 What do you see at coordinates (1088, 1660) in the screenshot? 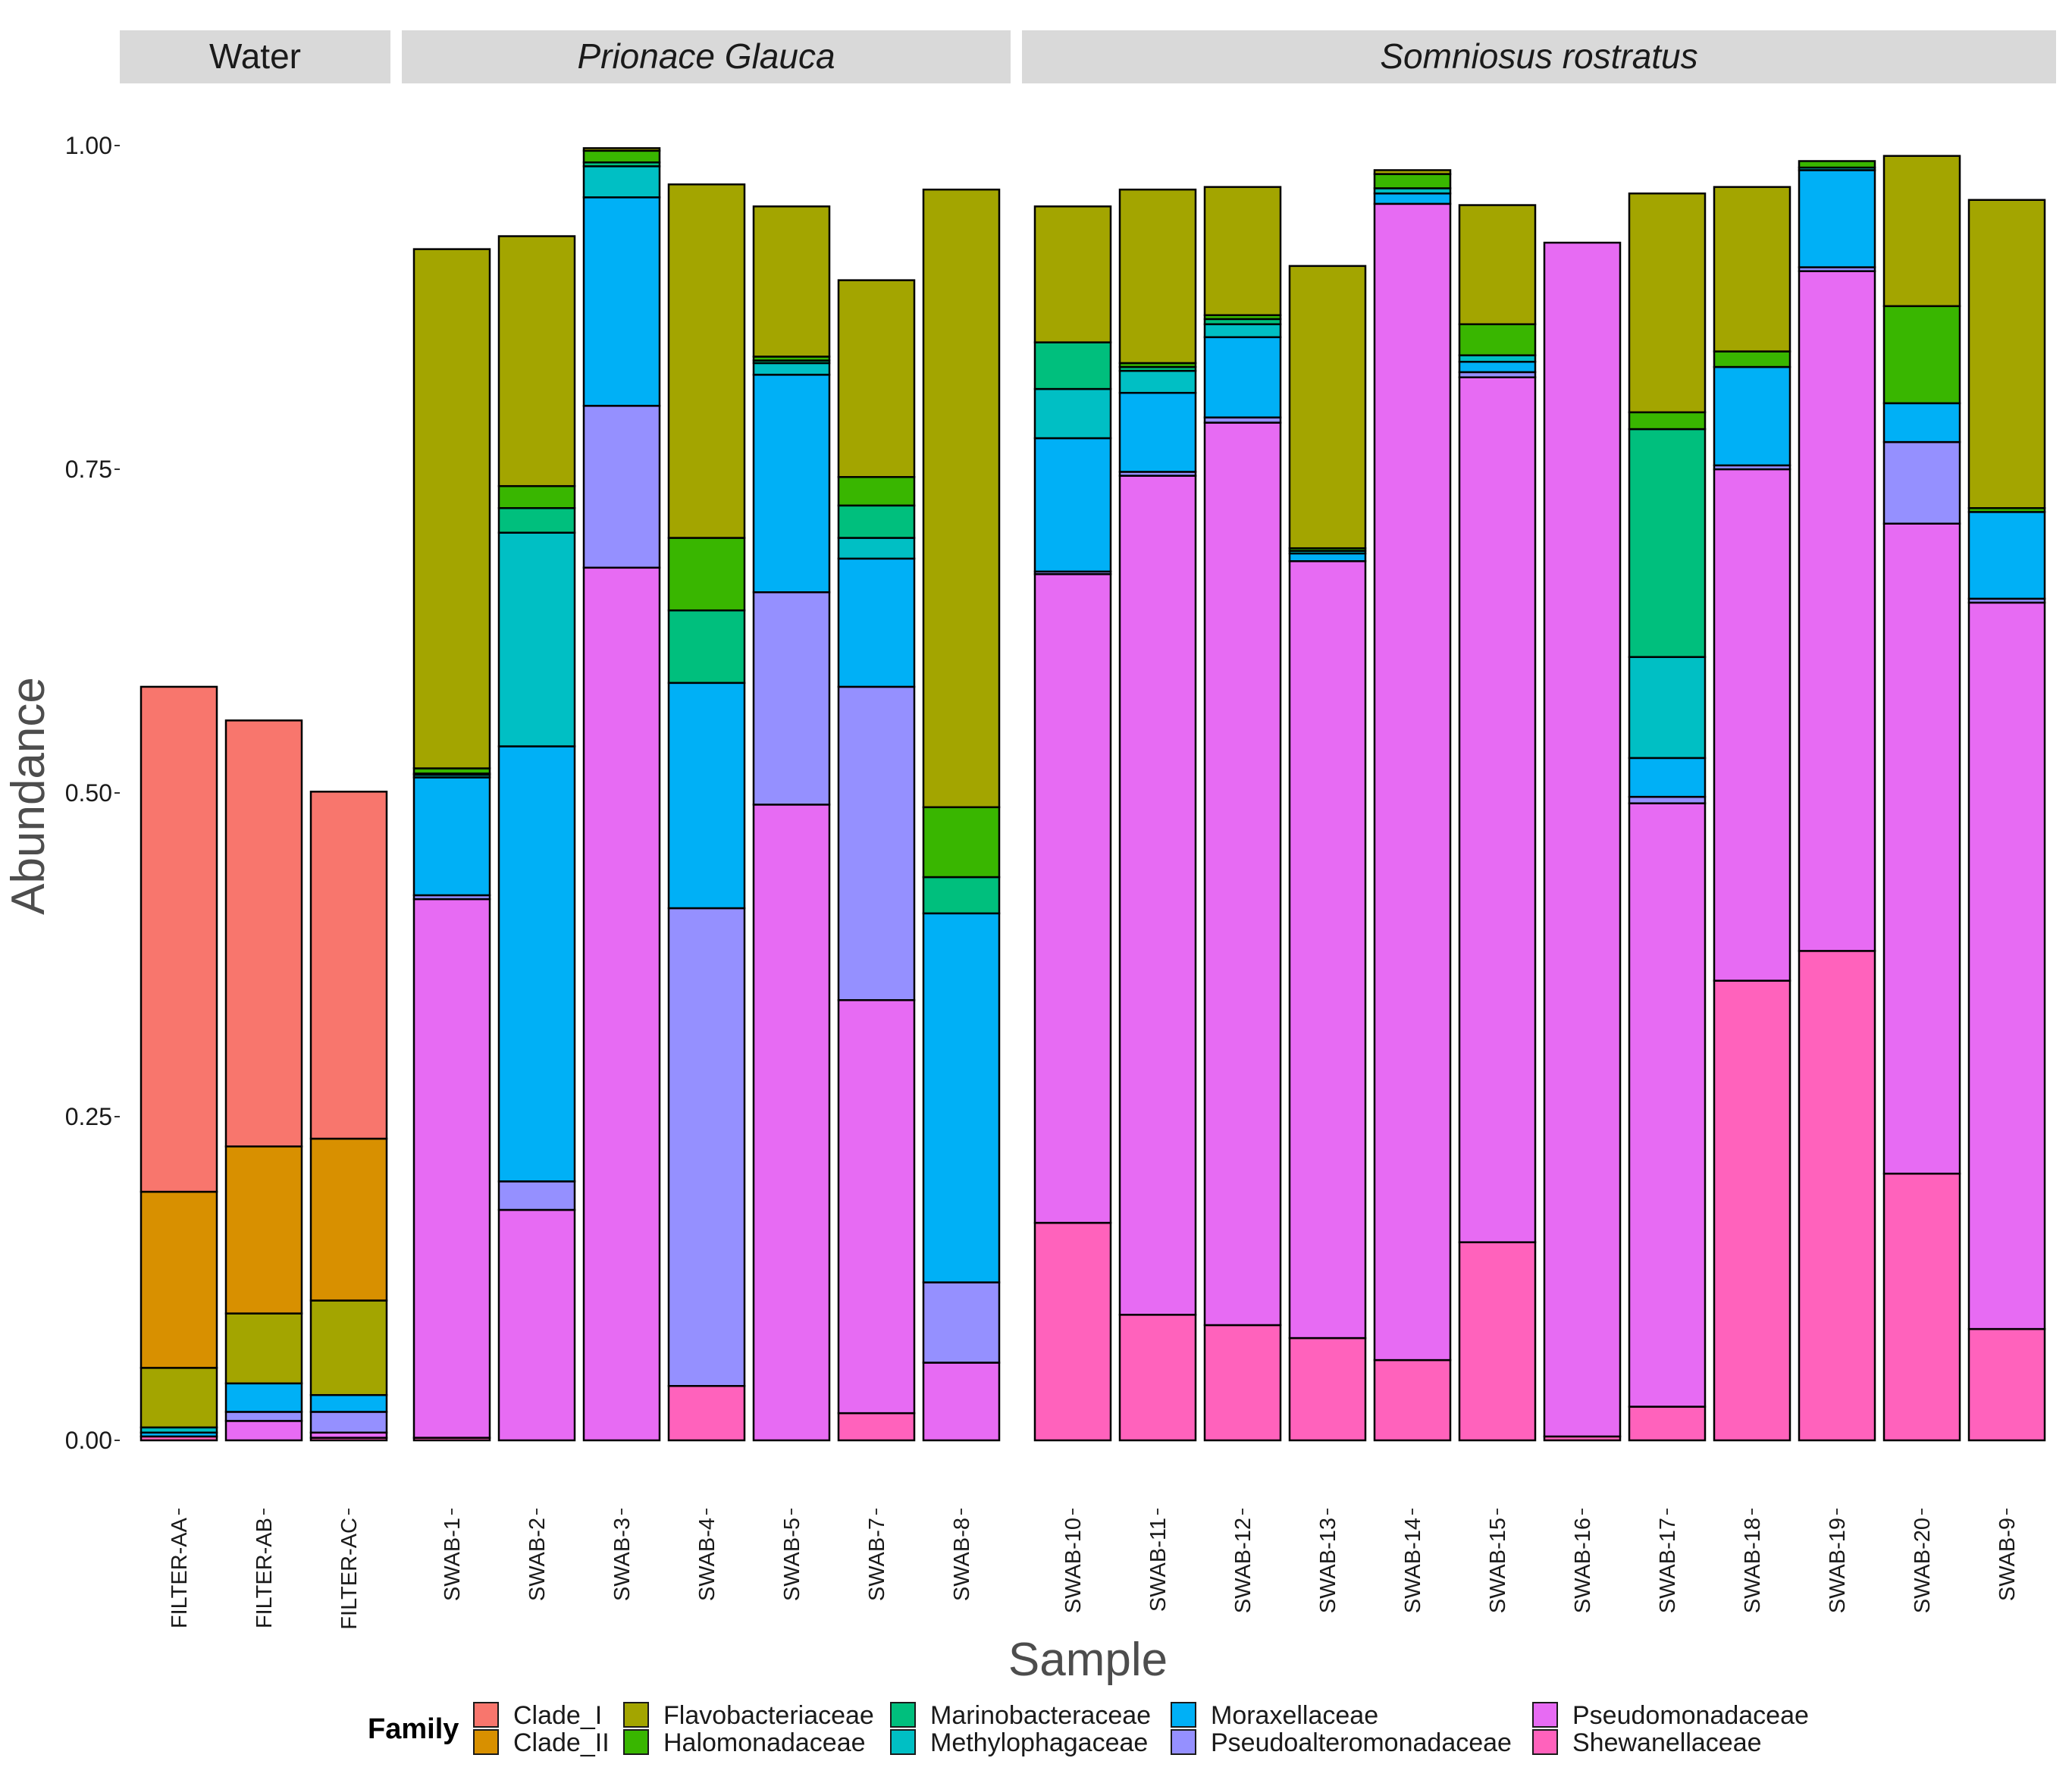
I see `x-axis-title: Sample` at bounding box center [1088, 1660].